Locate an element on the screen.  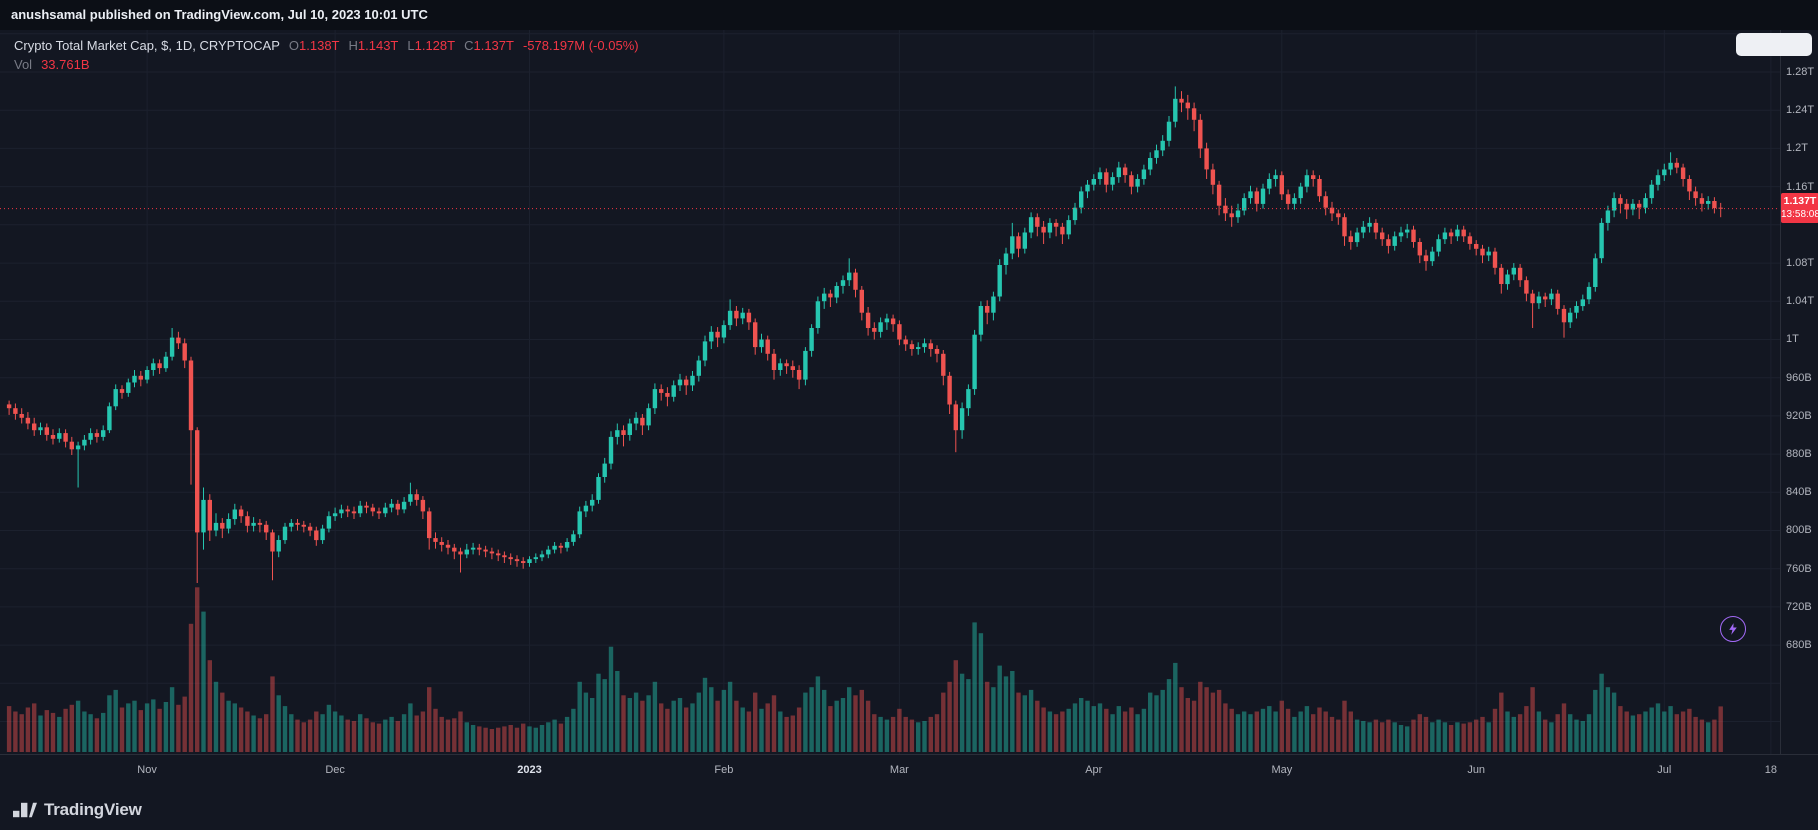
lightning-icon is located at coordinates (1733, 629).